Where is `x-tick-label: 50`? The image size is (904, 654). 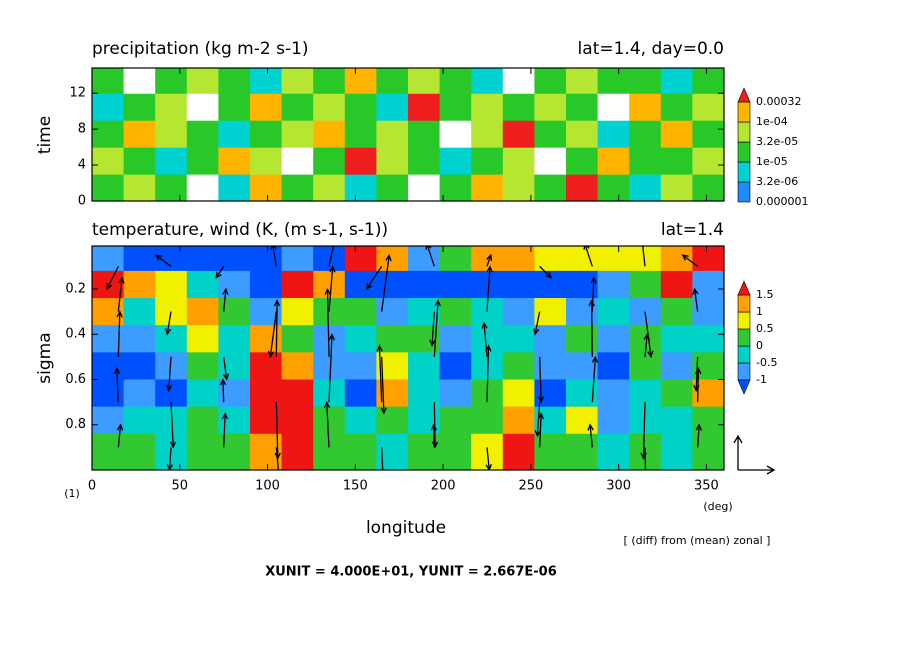
x-tick-label: 50 is located at coordinates (180, 486).